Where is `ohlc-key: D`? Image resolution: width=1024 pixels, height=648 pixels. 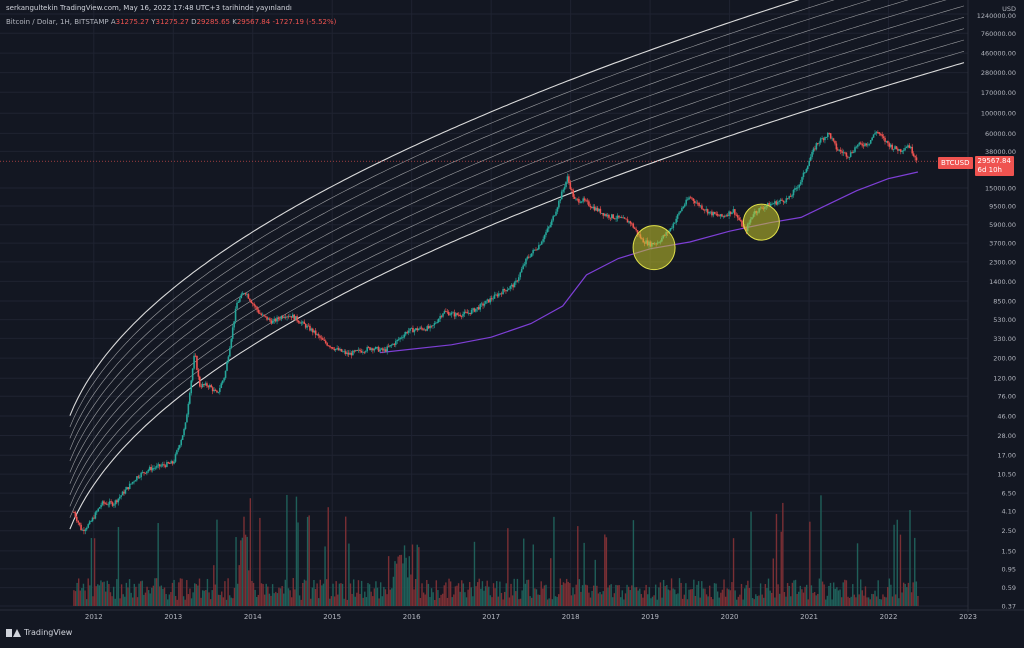
ohlc-key: D is located at coordinates (192, 22).